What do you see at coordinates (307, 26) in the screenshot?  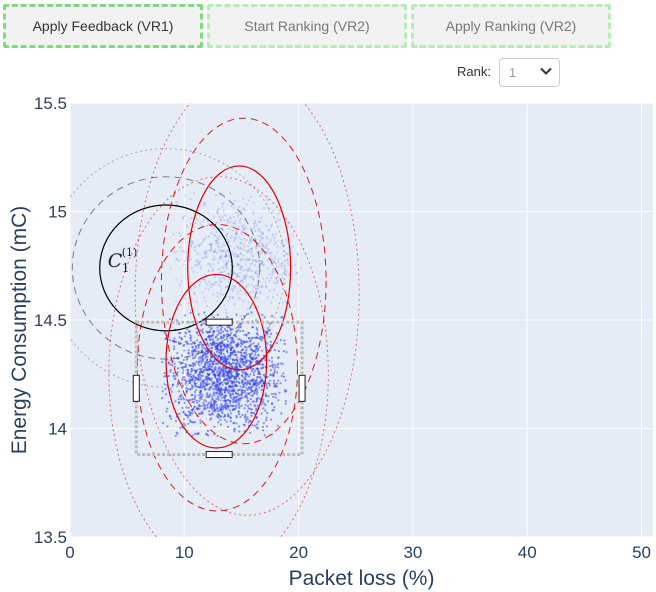 I see `start-ranking-button: Start Ranking (VR2)` at bounding box center [307, 26].